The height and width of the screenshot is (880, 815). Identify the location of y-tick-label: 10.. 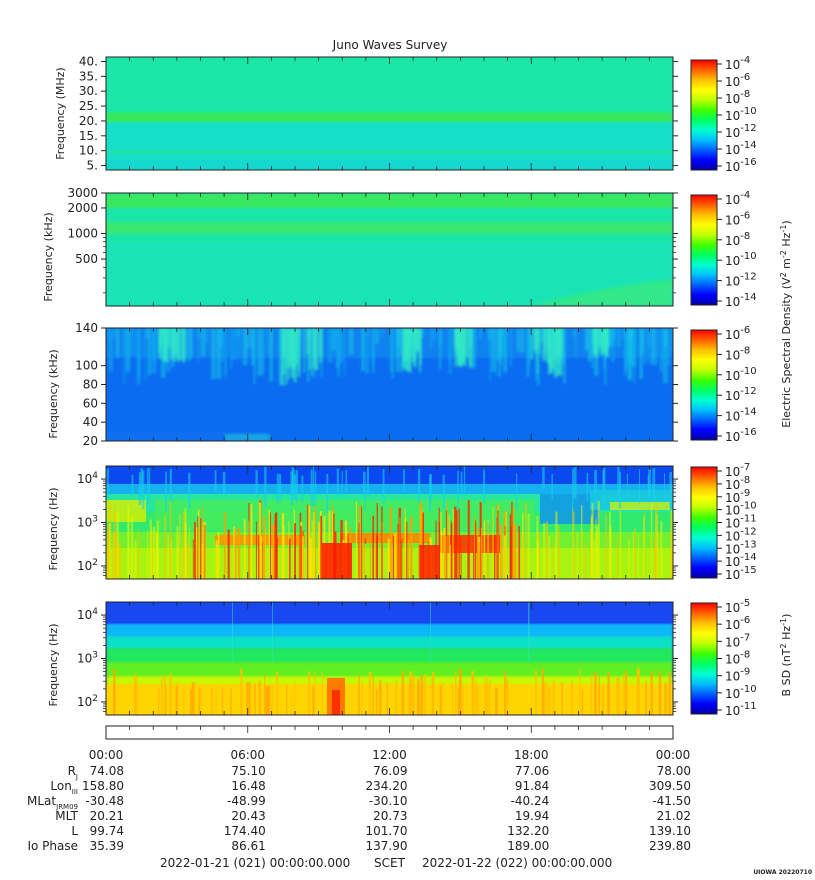
(88, 151).